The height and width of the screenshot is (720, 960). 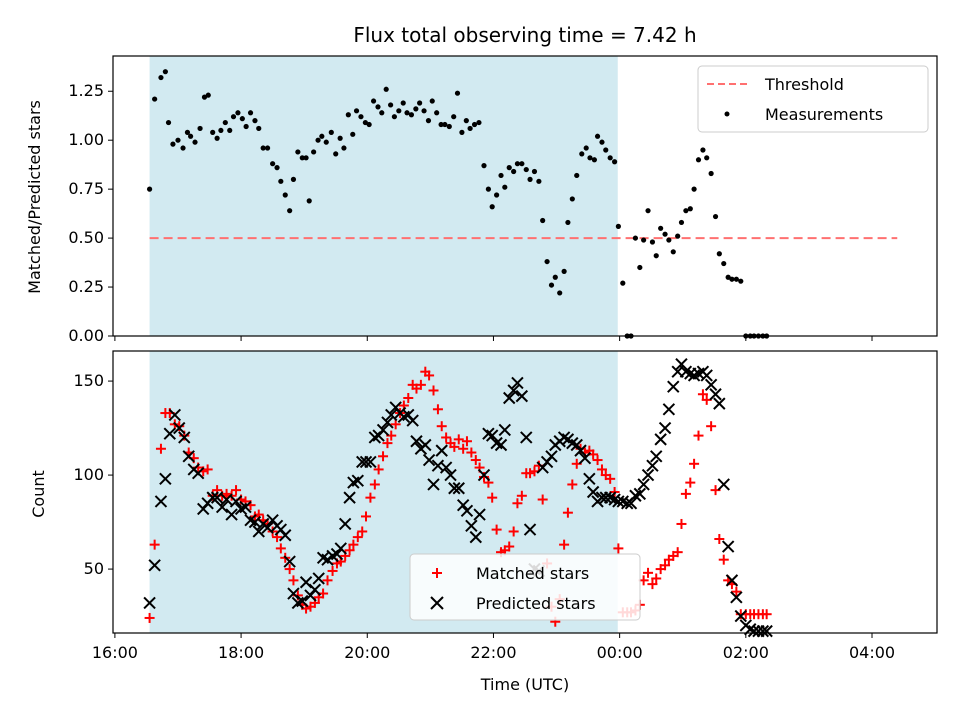 What do you see at coordinates (727, 114) in the screenshot?
I see `legend-measurements-swatch` at bounding box center [727, 114].